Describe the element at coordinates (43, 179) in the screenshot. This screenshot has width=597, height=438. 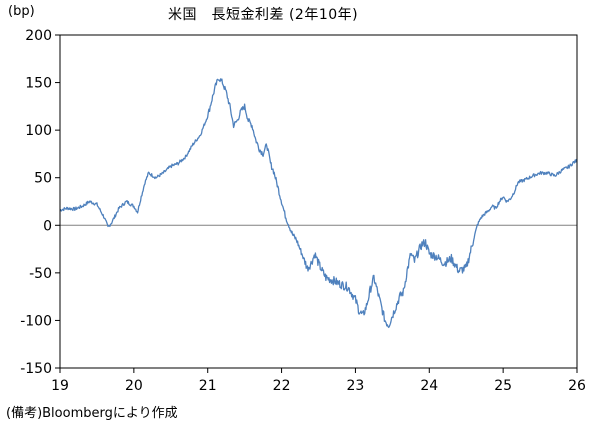
I see `y-tick-label: 50` at that location.